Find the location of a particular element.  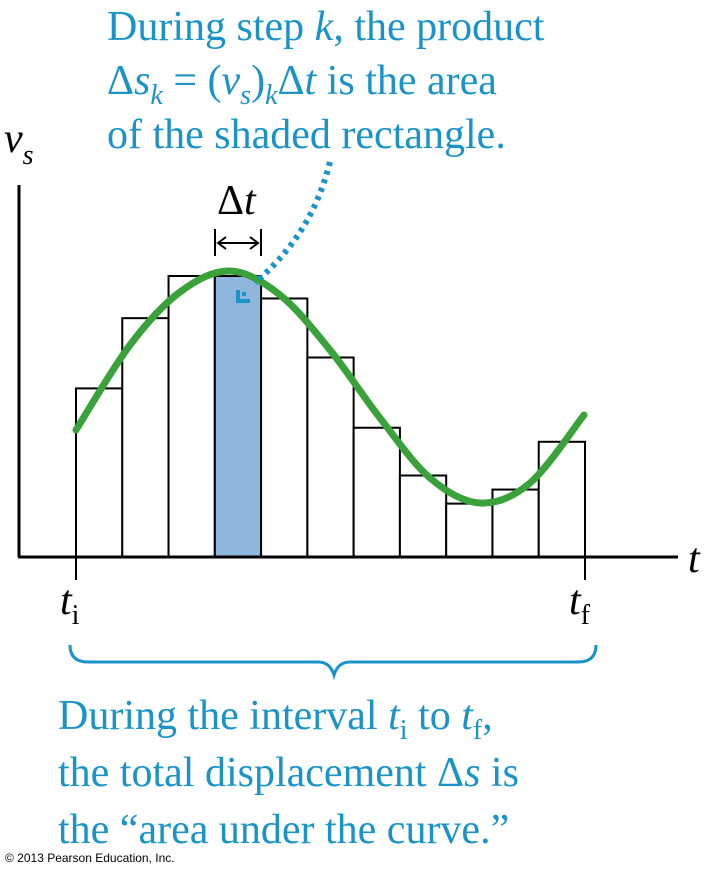

bottom-caption-line-2: the total displacement Δs is is located at coordinates (288, 773).